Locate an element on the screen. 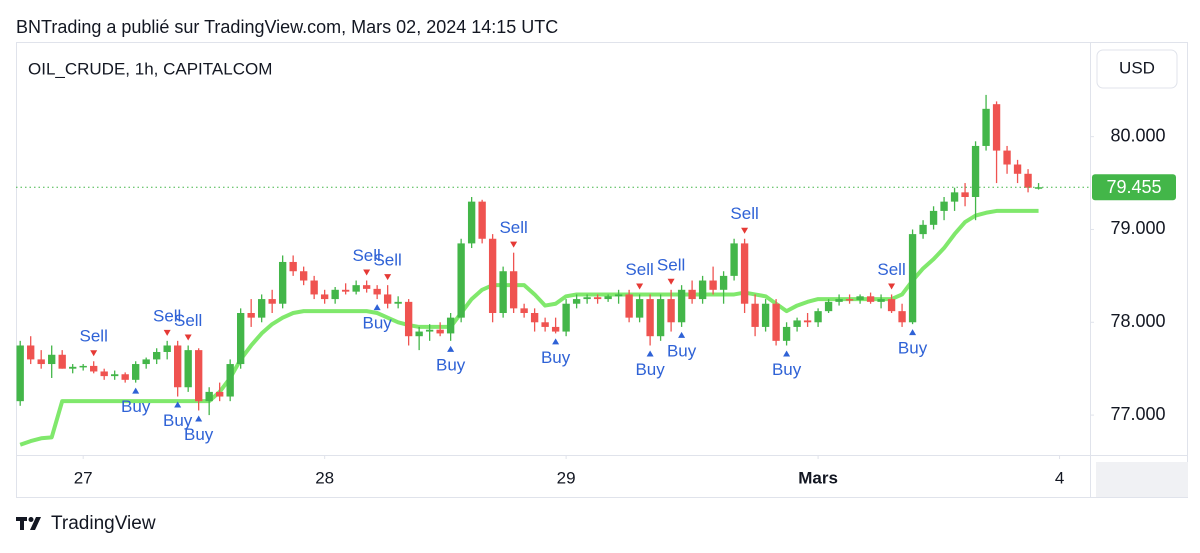 The width and height of the screenshot is (1200, 553). last-price-box is located at coordinates (1134, 187).